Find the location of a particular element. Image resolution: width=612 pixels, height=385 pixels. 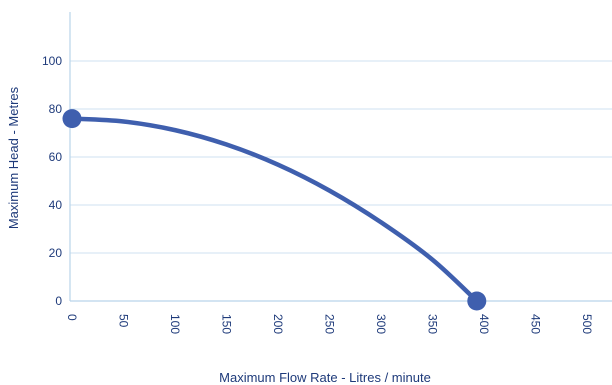

x-tick-label: 450 is located at coordinates (536, 324).